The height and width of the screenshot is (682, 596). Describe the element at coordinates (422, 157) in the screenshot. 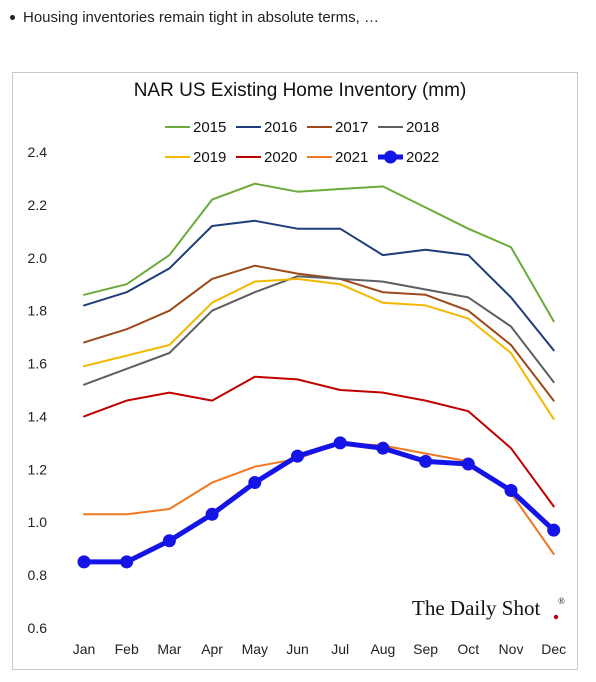

I see `legend-label-2022: 2022` at that location.